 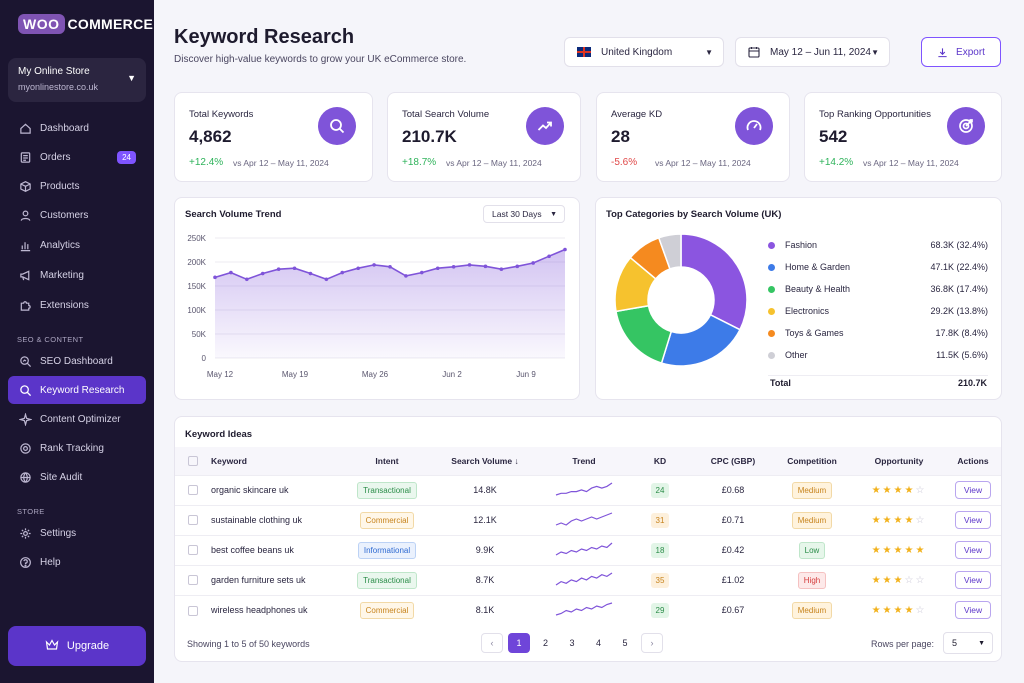 I want to click on download-icon, so click(x=942, y=52).